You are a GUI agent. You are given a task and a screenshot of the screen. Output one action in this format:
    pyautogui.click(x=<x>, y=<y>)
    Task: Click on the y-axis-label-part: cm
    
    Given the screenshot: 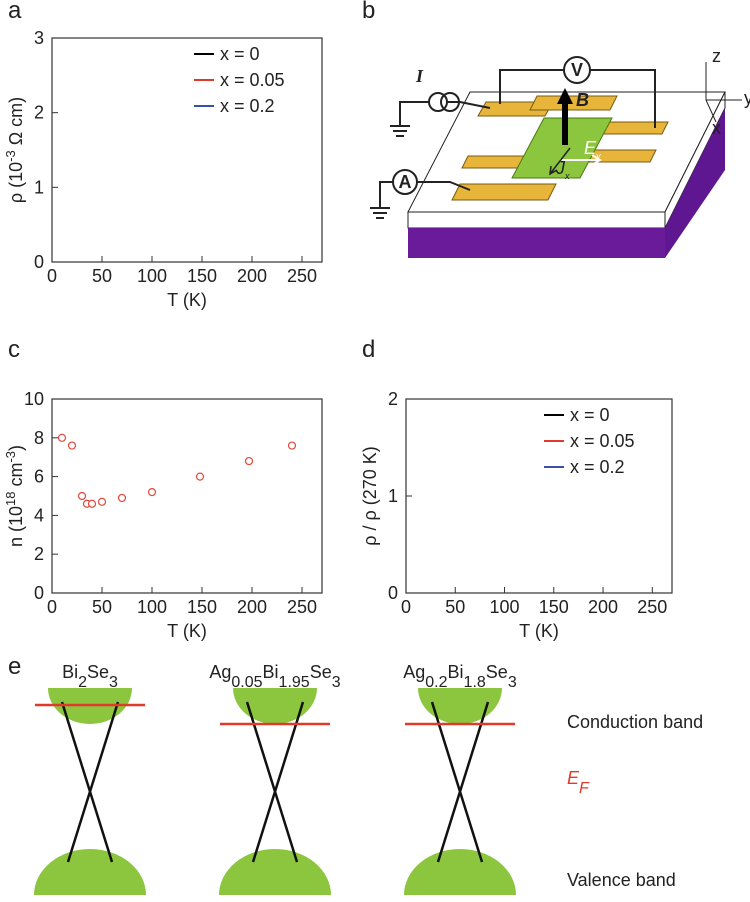 What is the action you would take?
    pyautogui.click(x=16, y=477)
    